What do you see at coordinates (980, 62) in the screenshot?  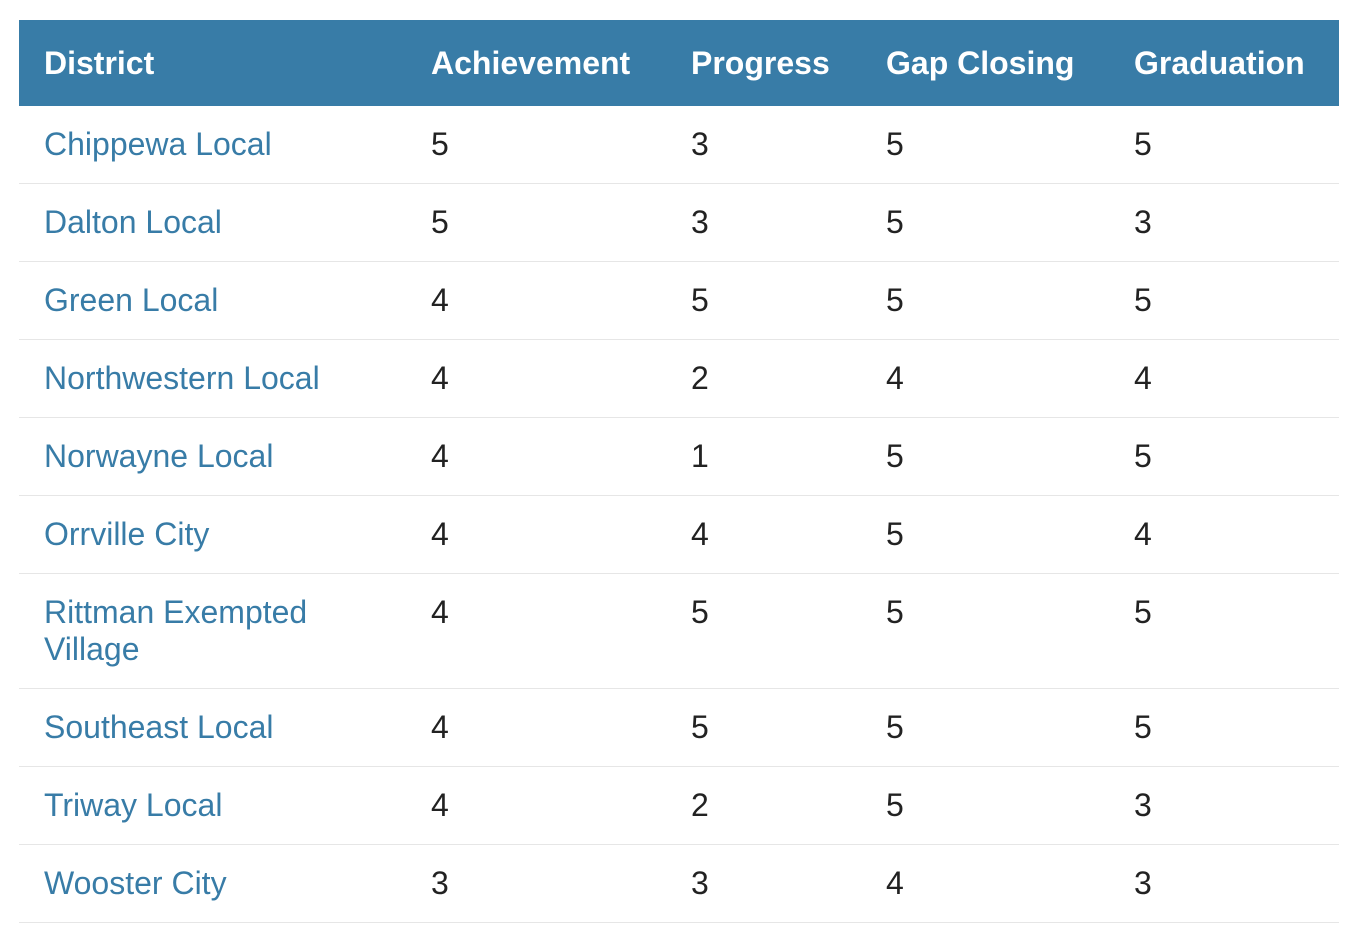 I see `column-header-gap-closing: Gap Closing` at bounding box center [980, 62].